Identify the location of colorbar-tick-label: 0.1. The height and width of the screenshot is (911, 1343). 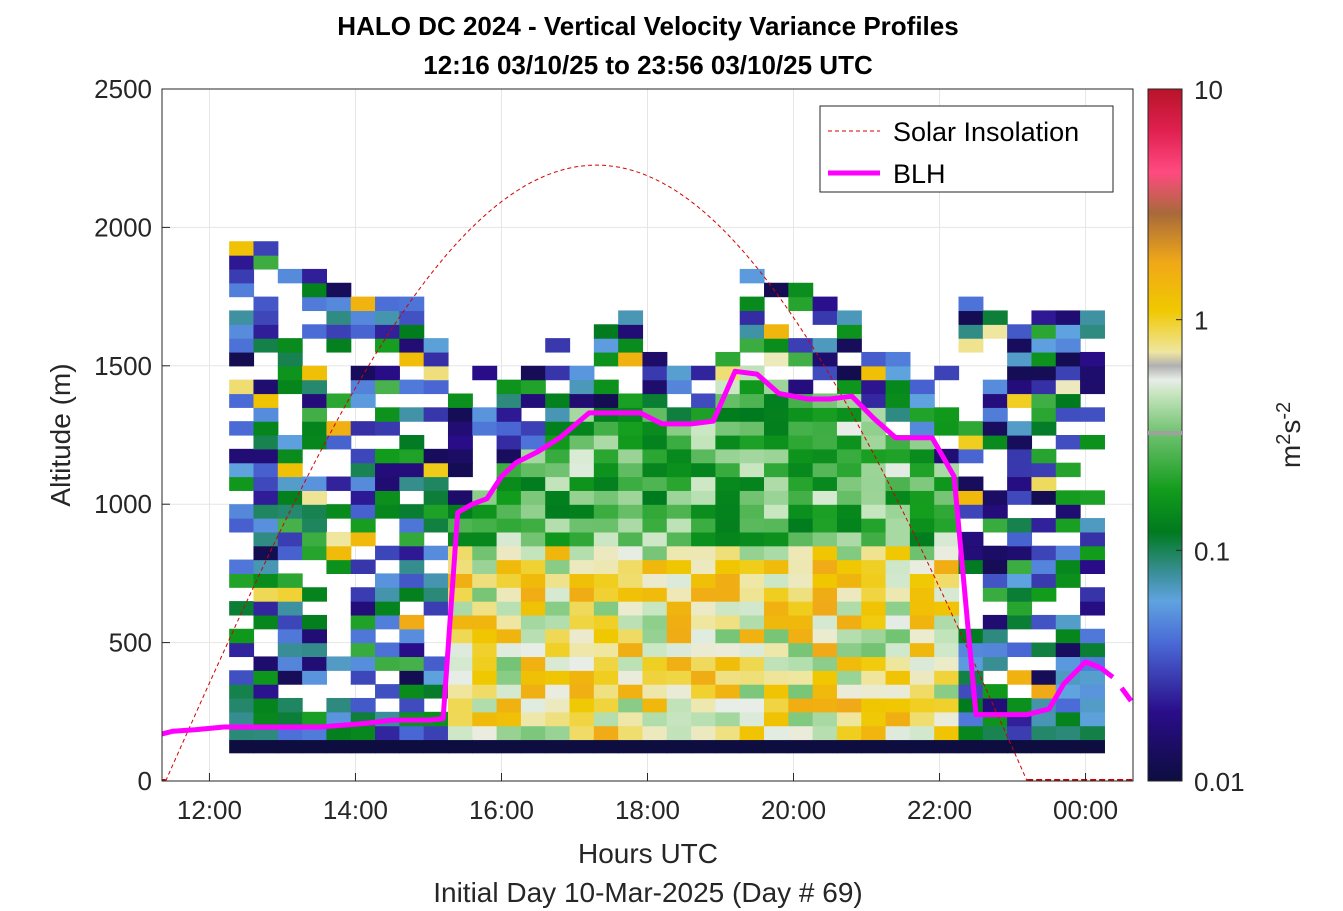
(1212, 551).